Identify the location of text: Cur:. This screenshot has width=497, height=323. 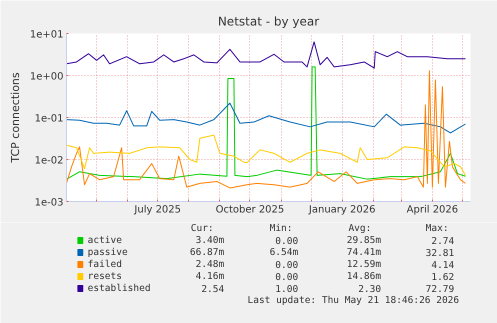
(202, 228).